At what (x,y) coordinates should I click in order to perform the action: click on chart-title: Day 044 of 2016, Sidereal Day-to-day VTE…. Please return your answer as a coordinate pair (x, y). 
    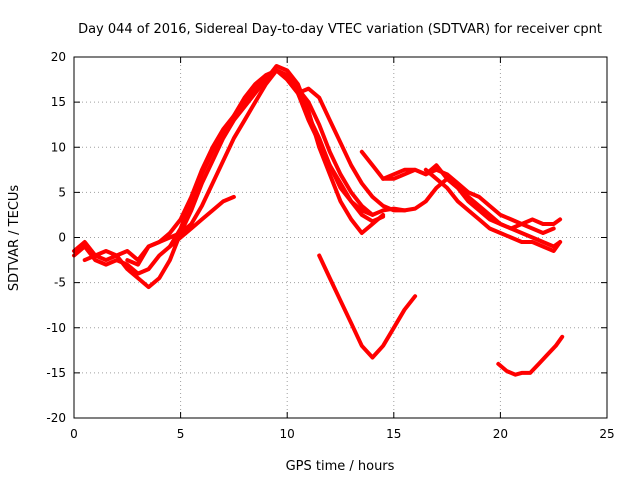
    Looking at the image, I should click on (340, 29).